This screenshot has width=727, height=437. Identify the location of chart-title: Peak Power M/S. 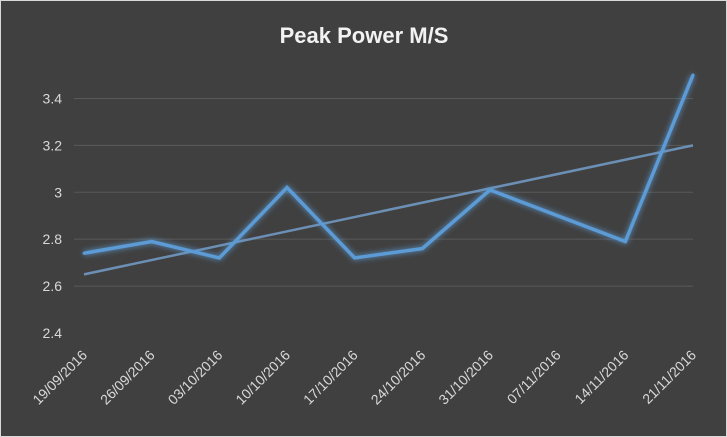
(364, 35).